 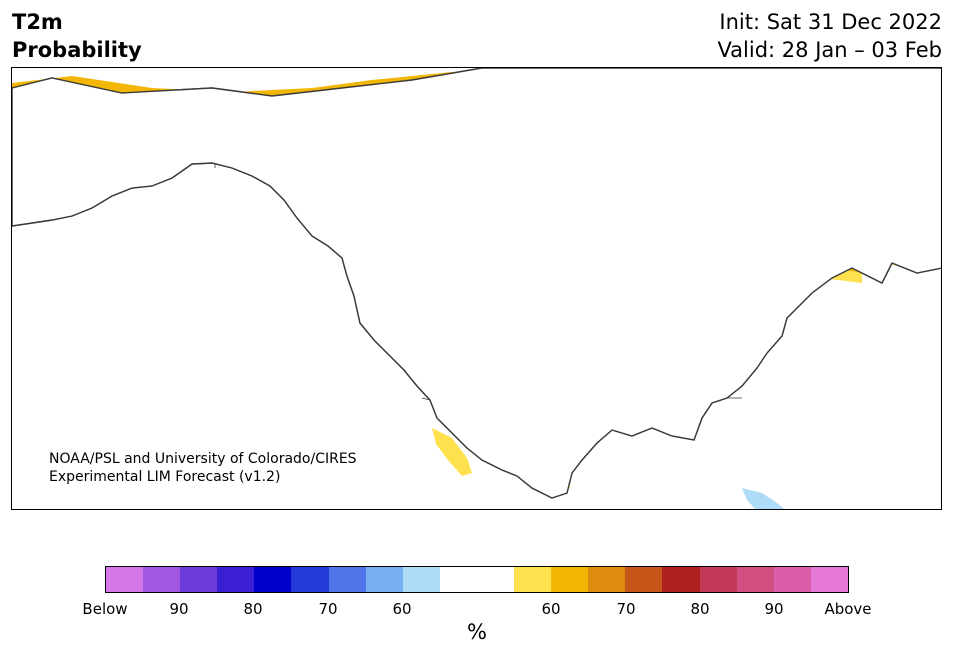 I want to click on tick-above-60: 60, so click(x=551, y=609).